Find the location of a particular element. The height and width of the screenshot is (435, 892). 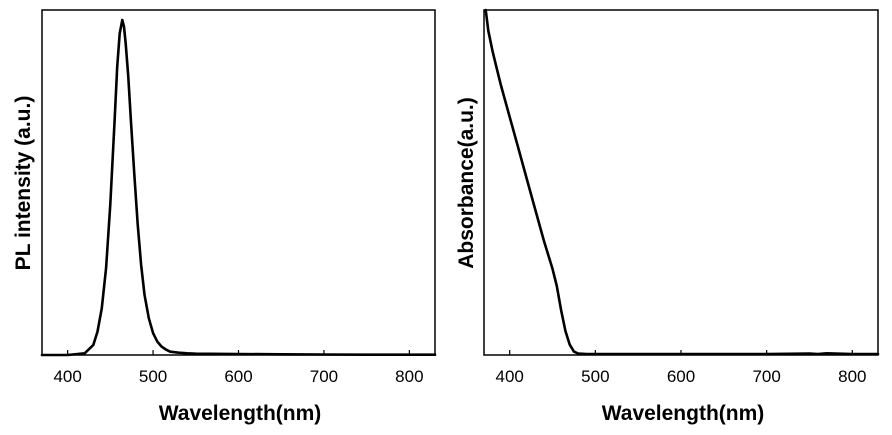

y-axis-label: Absorbance(a.u.) is located at coordinates (466, 183).